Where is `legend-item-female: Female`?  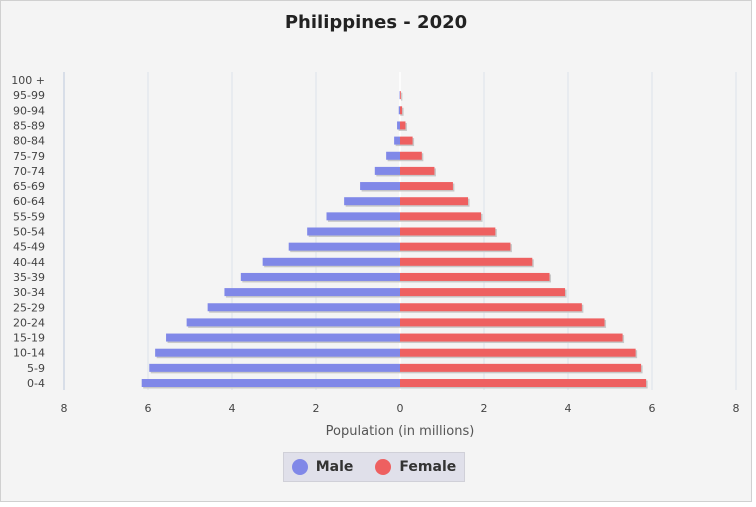
legend-item-female: Female is located at coordinates (415, 467).